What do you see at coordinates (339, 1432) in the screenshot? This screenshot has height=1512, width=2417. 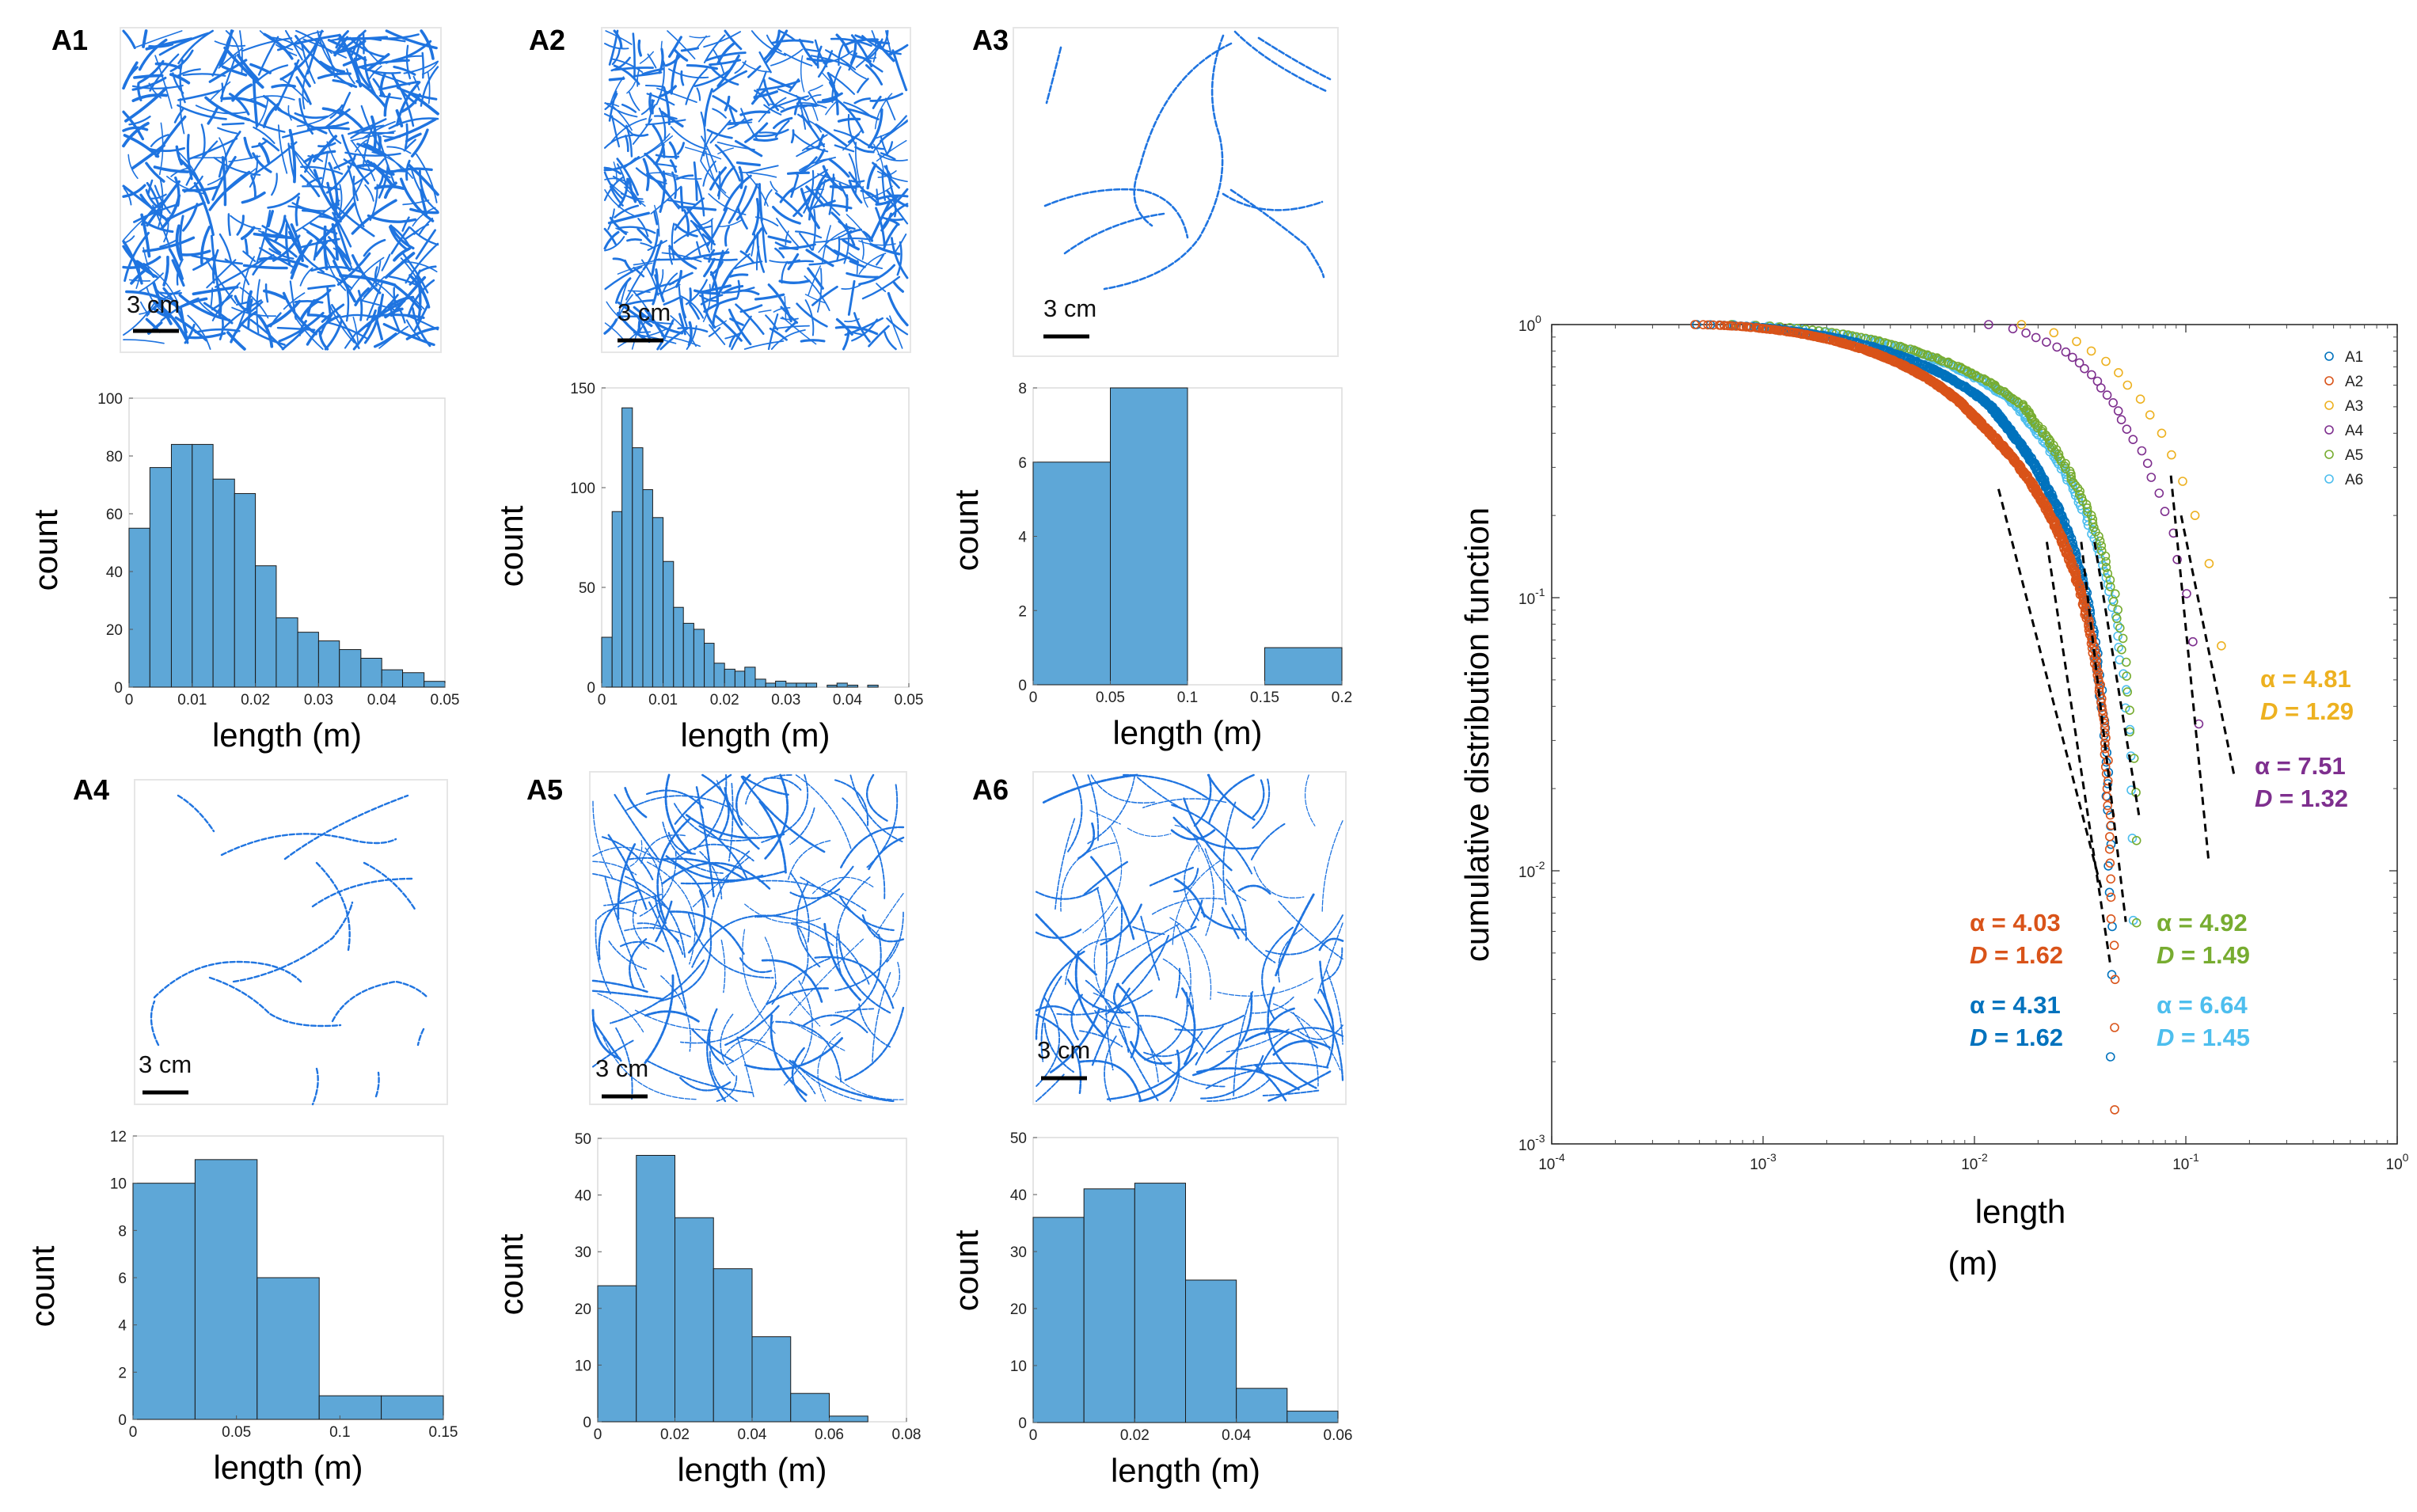 I see `x-tick-label: 0.1` at bounding box center [339, 1432].